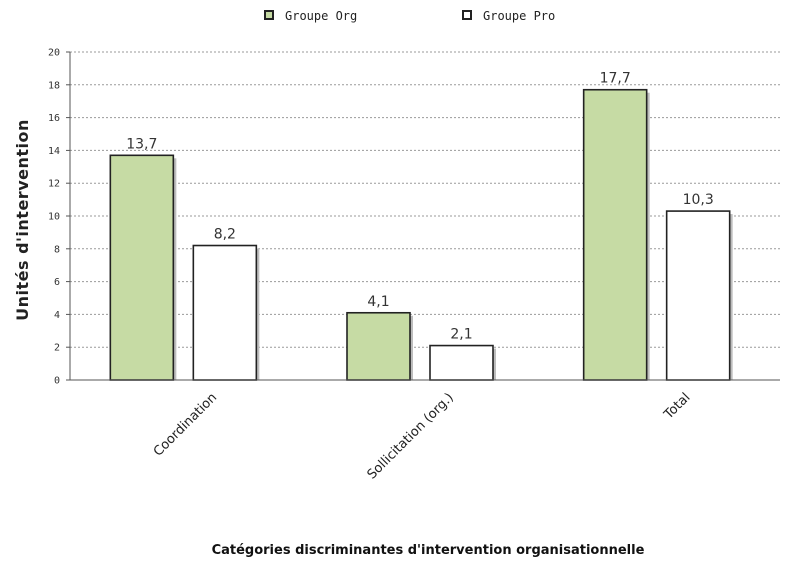 This screenshot has height=562, width=790. What do you see at coordinates (54, 217) in the screenshot?
I see `y-tick-label: 10` at bounding box center [54, 217].